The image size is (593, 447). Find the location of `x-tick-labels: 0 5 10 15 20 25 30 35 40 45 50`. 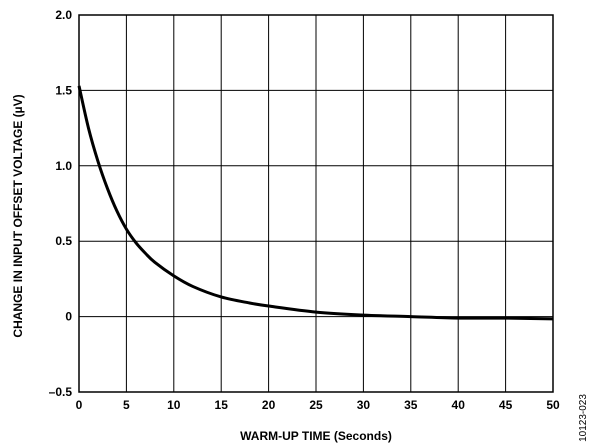

x-tick-labels: 0 5 10 15 20 25 30 35 40 45 50 is located at coordinates (318, 405).